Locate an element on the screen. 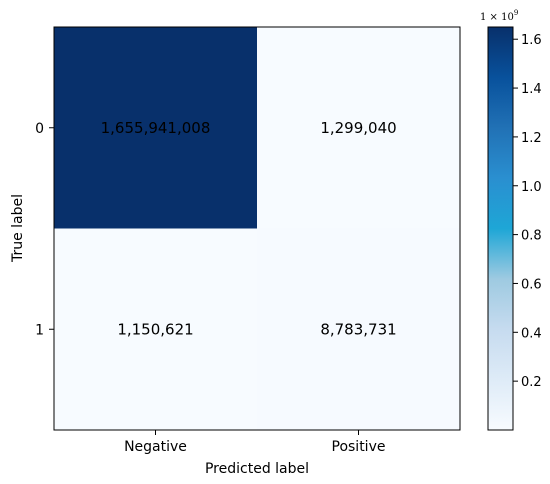 The height and width of the screenshot is (484, 550). colorbar-tick-label: 1.4 is located at coordinates (531, 89).